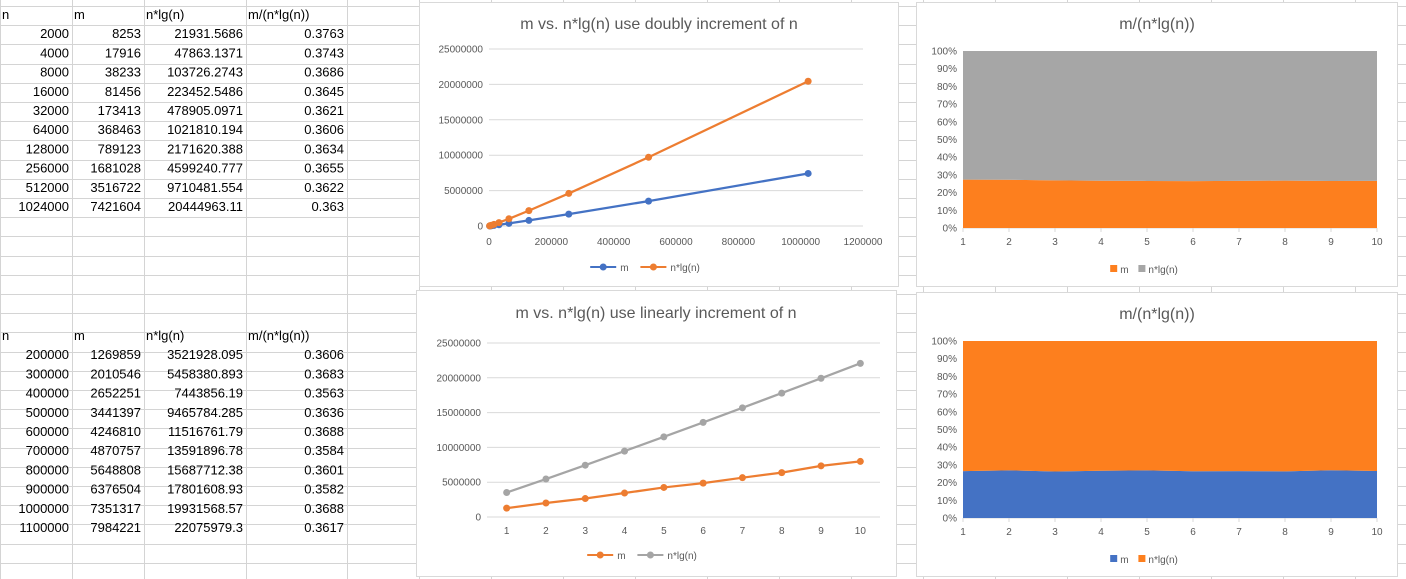  I want to click on table-cell: 128000, so click(47, 148).